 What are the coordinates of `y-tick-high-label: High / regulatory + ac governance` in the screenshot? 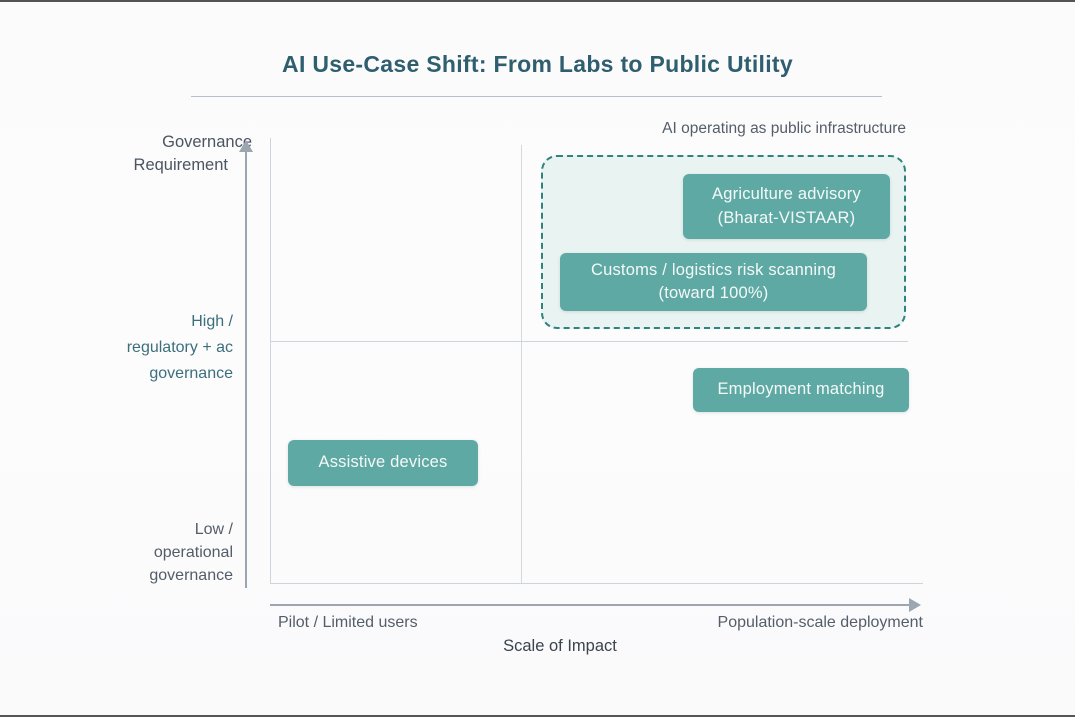 It's located at (136, 348).